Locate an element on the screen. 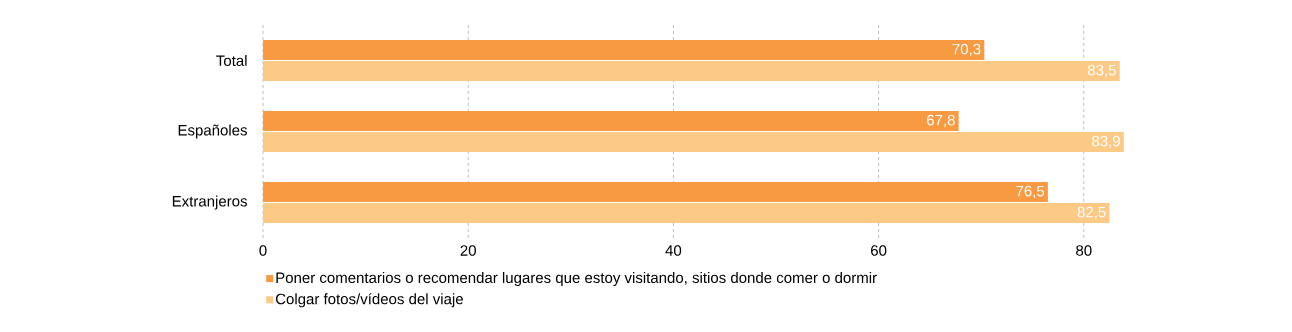 The width and height of the screenshot is (1292, 332). legend-label: Colgar fotos/vídeos del viaje is located at coordinates (369, 300).